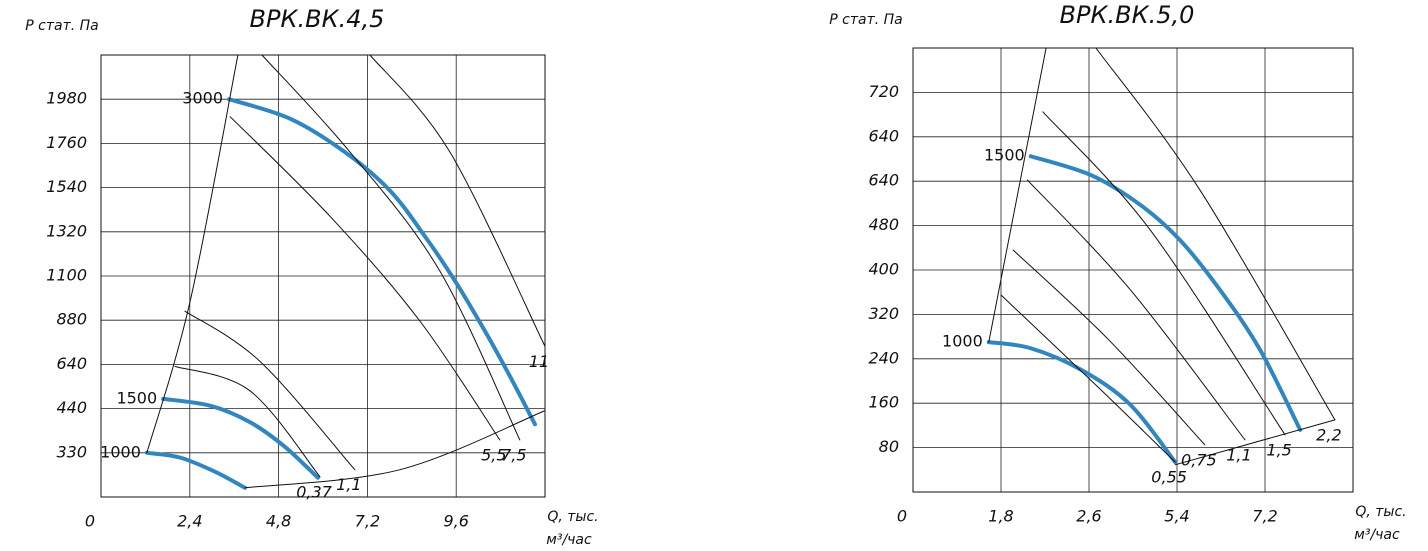 The height and width of the screenshot is (551, 1428). What do you see at coordinates (539, 361) in the screenshot?
I see `power-label: 11` at bounding box center [539, 361].